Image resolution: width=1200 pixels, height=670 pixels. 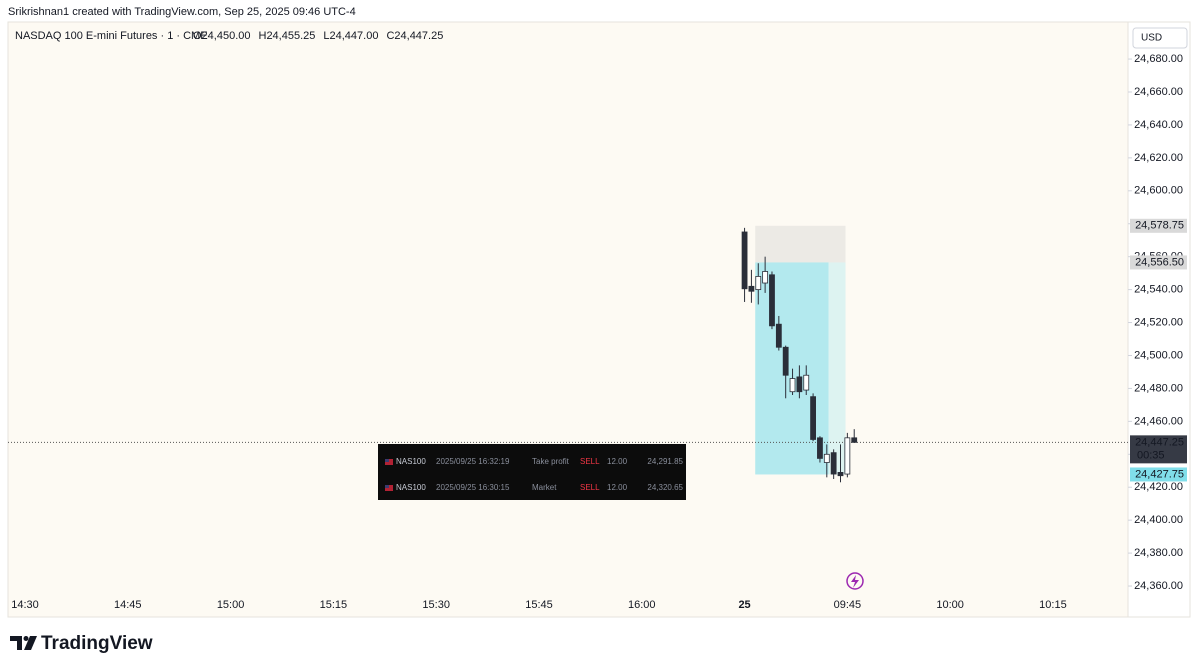 What do you see at coordinates (26, 638) in the screenshot?
I see `logo-dot` at bounding box center [26, 638].